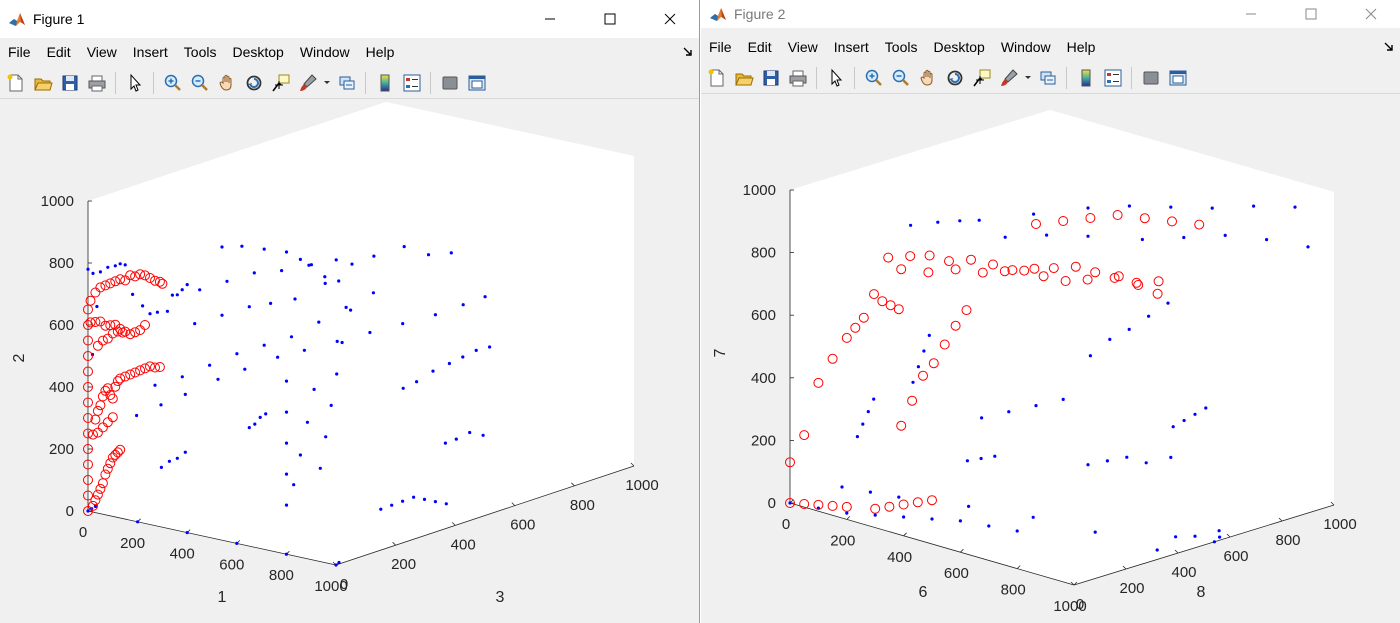  What do you see at coordinates (59, 19) in the screenshot?
I see `window-title: Figure 1` at bounding box center [59, 19].